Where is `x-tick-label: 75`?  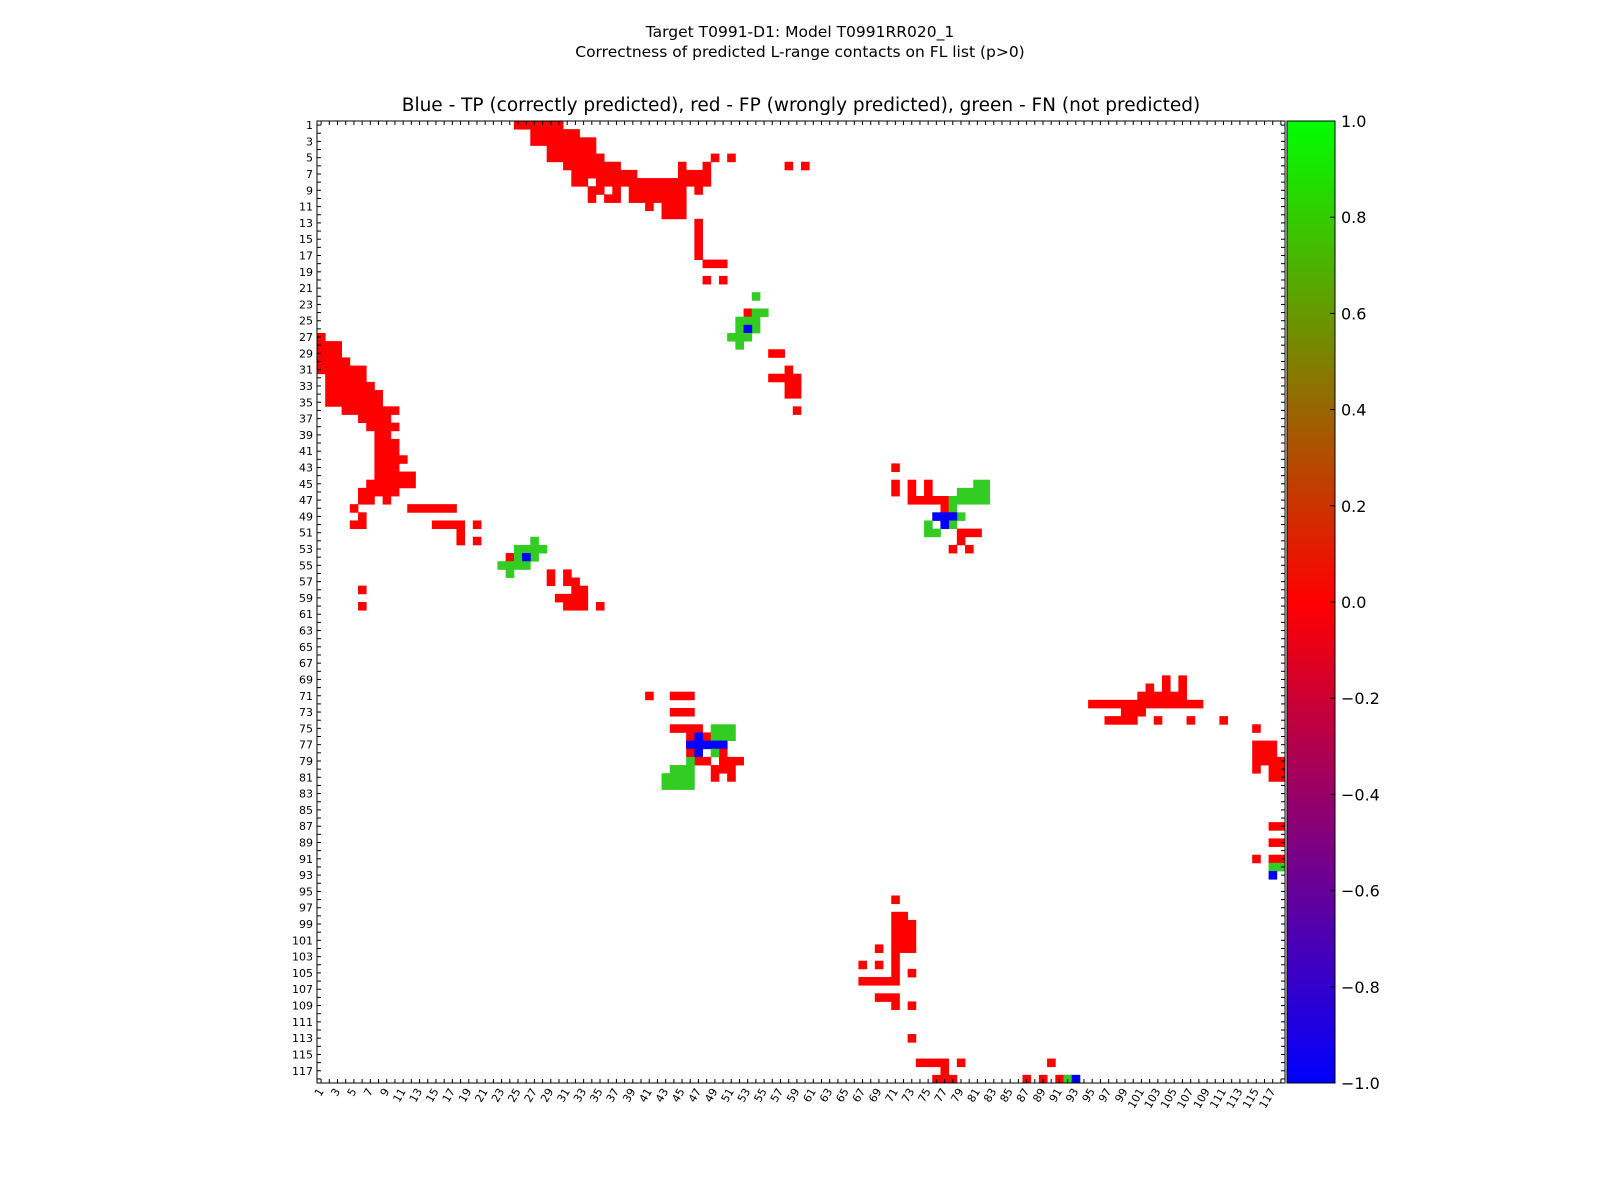
x-tick-label: 75 is located at coordinates (924, 1095).